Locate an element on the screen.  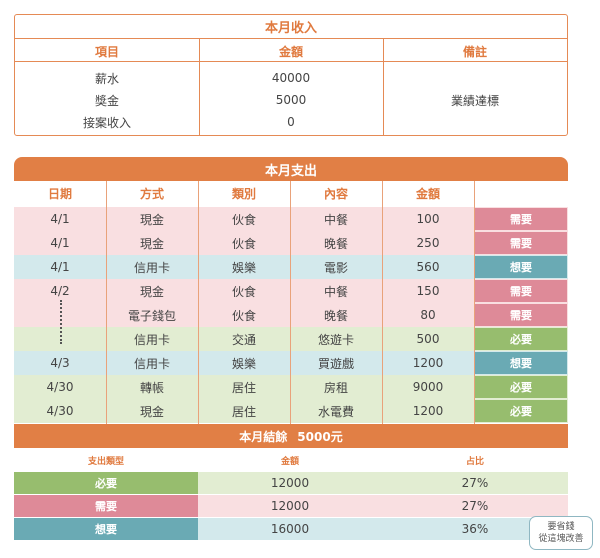
note-bubble: 要省錢 從這塊改善 is located at coordinates (561, 533).